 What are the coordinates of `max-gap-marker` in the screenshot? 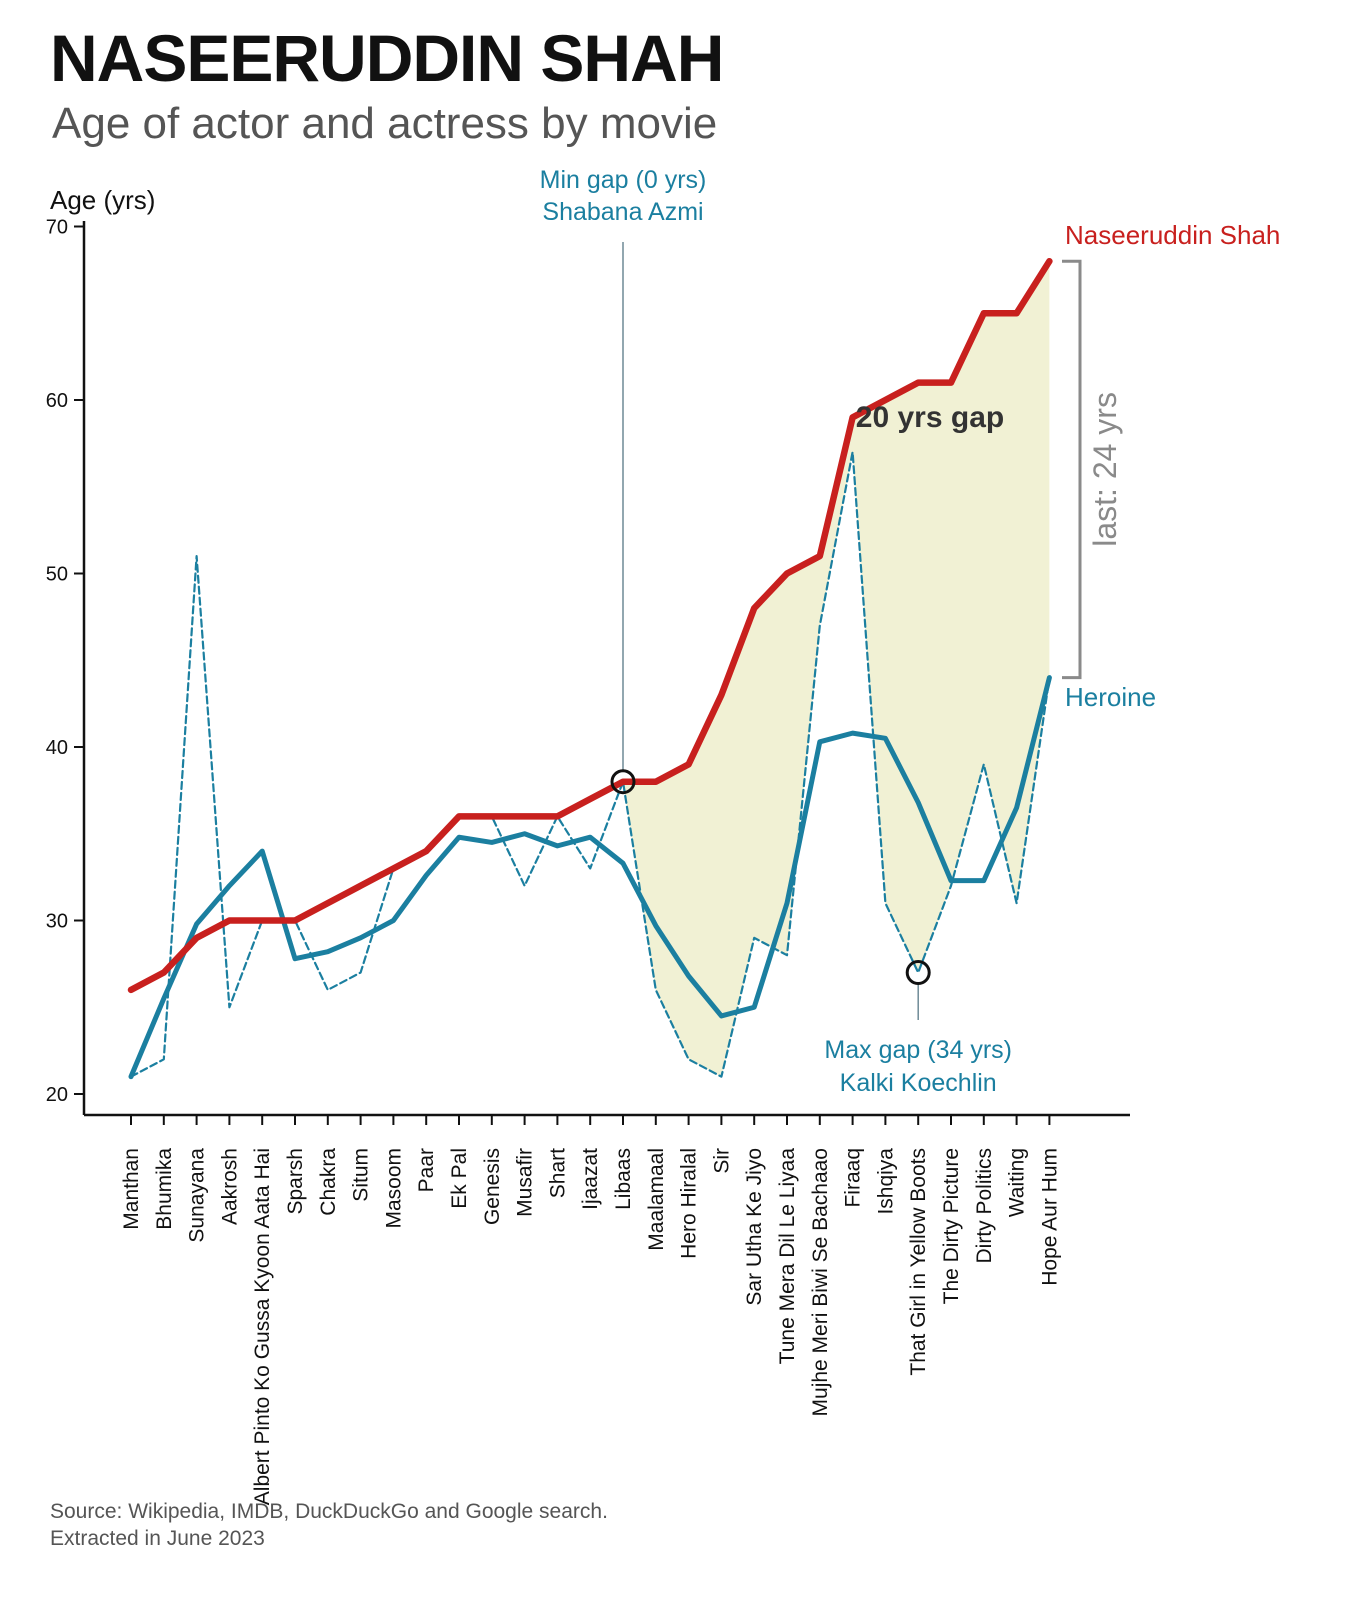 It's located at (918, 973).